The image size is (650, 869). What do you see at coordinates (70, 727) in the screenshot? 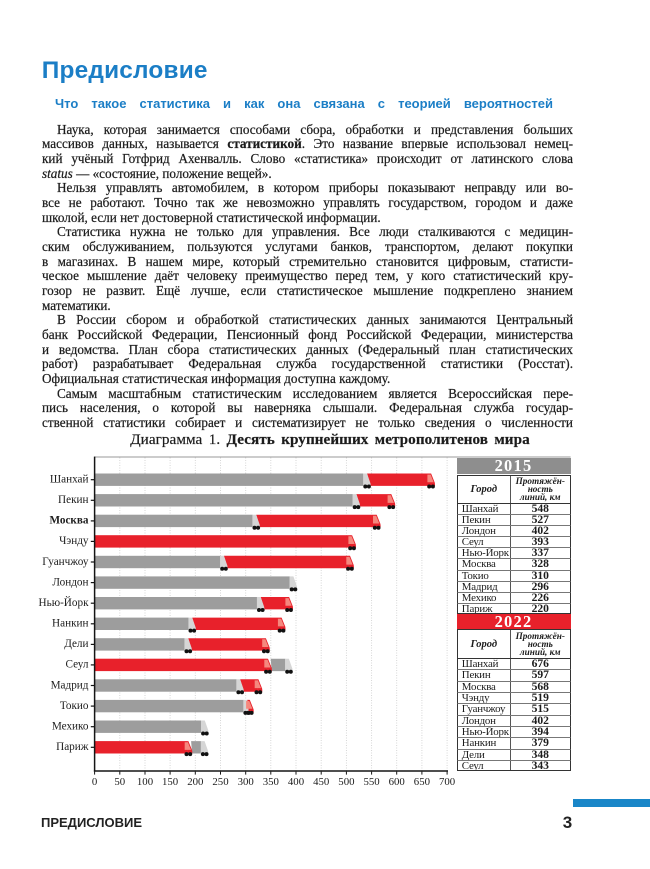
I see `svg-text: Мехико` at bounding box center [70, 727].